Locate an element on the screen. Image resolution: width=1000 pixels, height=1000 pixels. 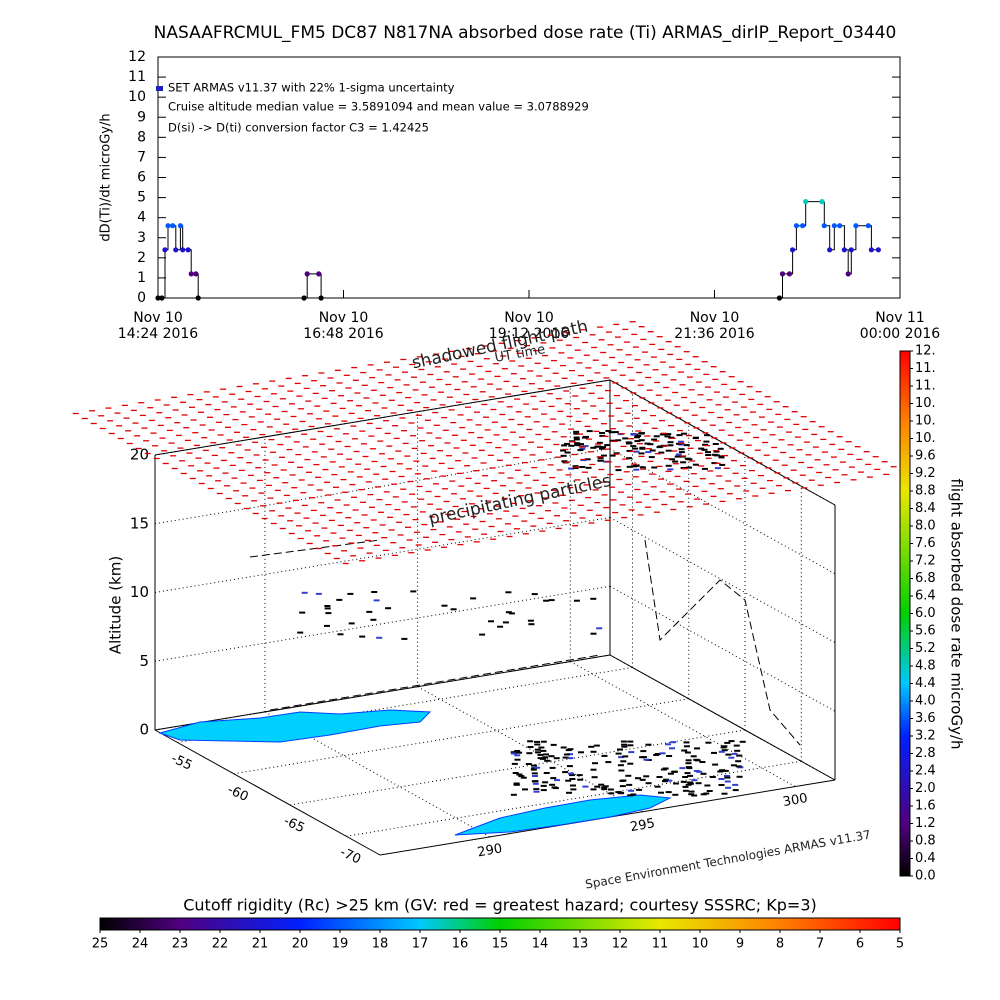
colorbar-tick-label: 8.8 is located at coordinates (925, 491).